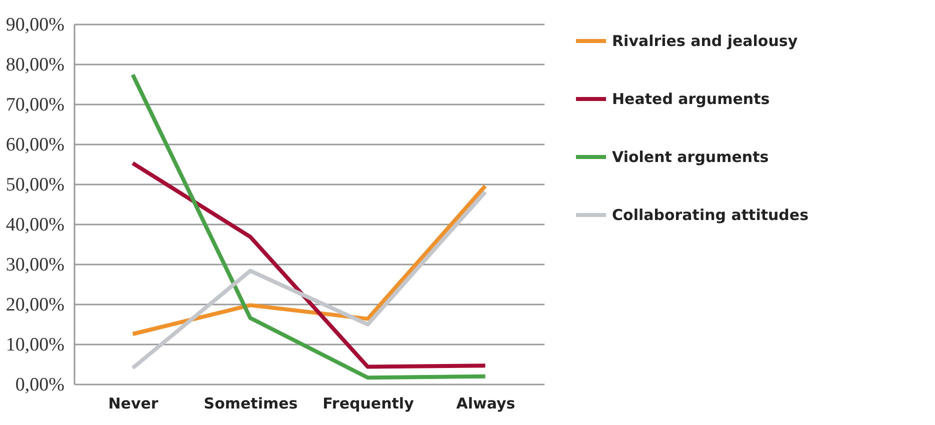 The width and height of the screenshot is (935, 425). What do you see at coordinates (35, 305) in the screenshot?
I see `y-tick-label: 20,00%` at bounding box center [35, 305].